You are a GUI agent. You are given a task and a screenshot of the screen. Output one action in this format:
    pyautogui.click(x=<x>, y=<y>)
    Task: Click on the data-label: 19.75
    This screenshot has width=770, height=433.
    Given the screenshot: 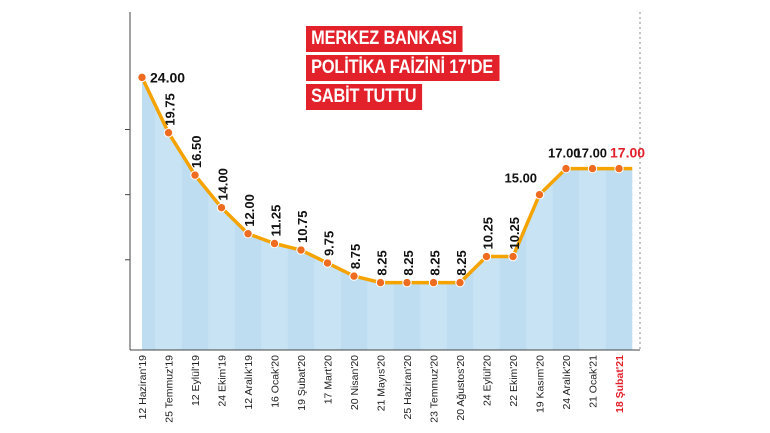 What is the action you would take?
    pyautogui.click(x=170, y=109)
    